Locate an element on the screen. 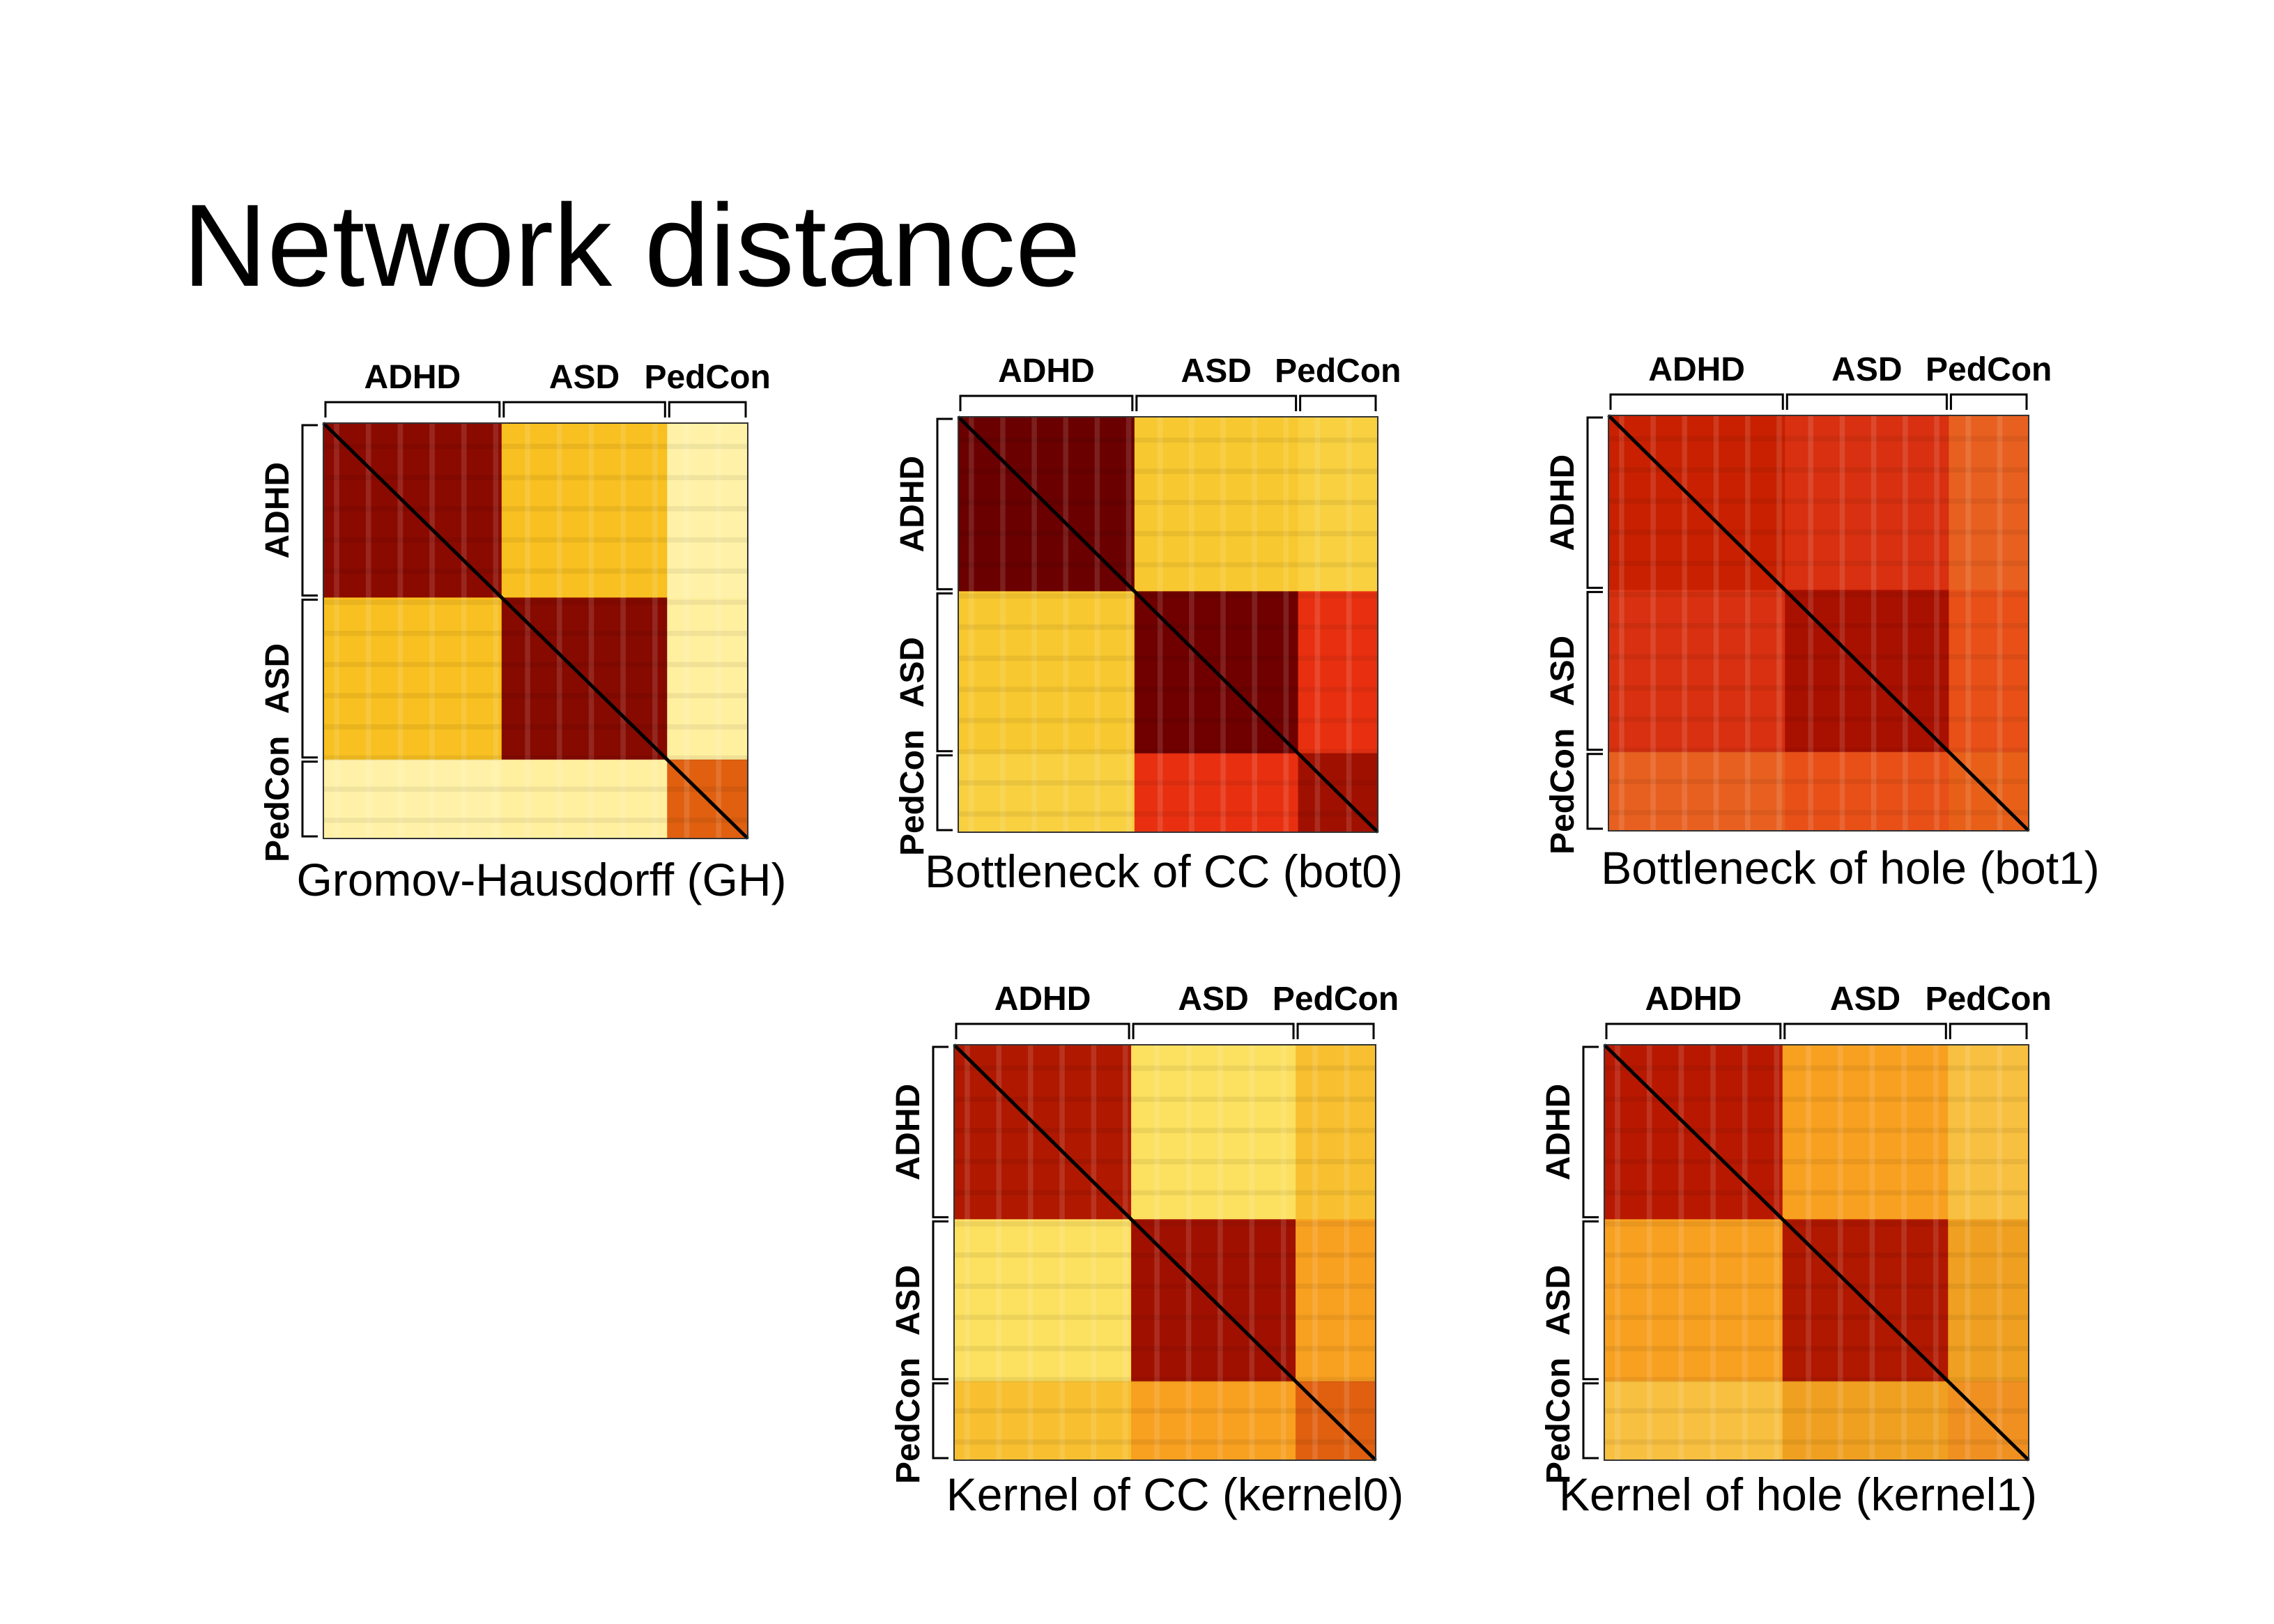 Image resolution: width=2274 pixels, height=1624 pixels. panel-caption: Kernel of hole (kernel1) is located at coordinates (1798, 1494).